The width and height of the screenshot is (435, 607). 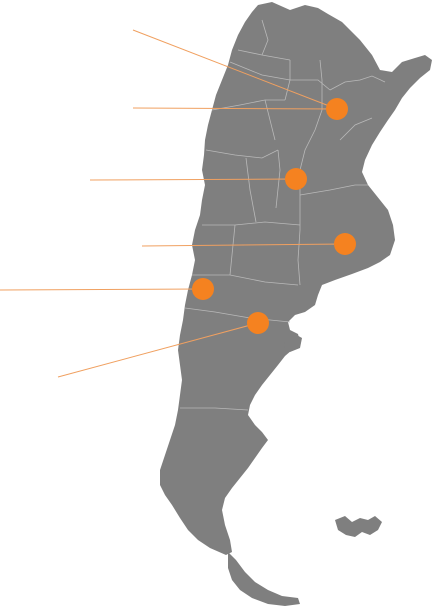 What do you see at coordinates (264, 579) in the screenshot?
I see `tierra-del-fuego` at bounding box center [264, 579].